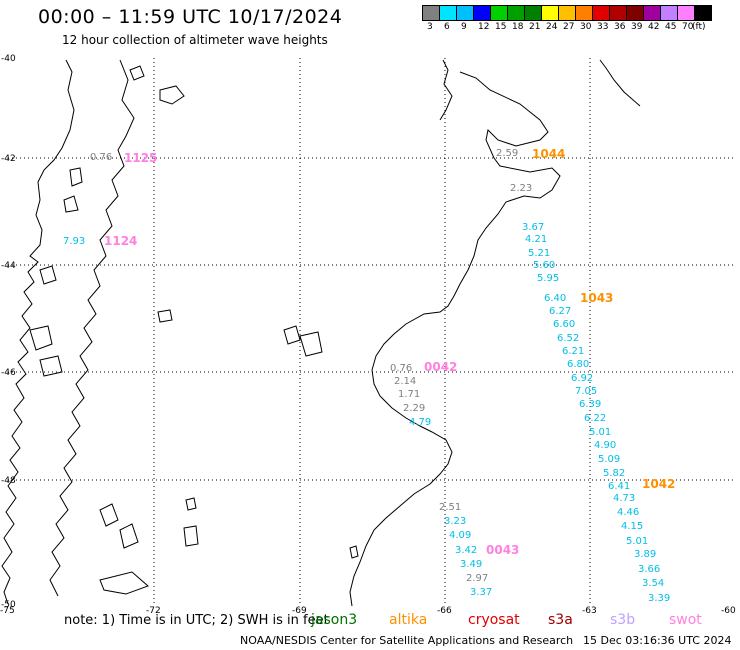  What do you see at coordinates (464, 27) in the screenshot?
I see `colorbar-label: 9` at bounding box center [464, 27].